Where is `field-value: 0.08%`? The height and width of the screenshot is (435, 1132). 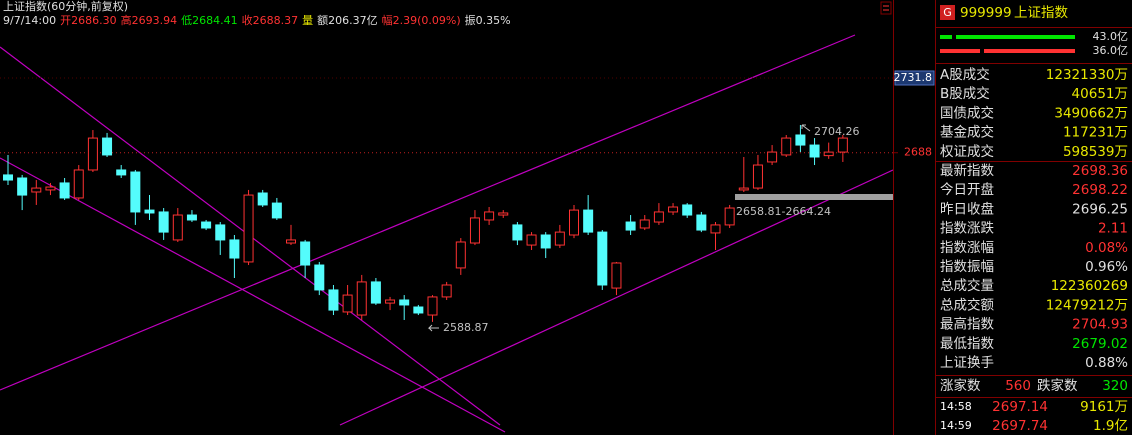 field-value: 0.08% is located at coordinates (1106, 248).